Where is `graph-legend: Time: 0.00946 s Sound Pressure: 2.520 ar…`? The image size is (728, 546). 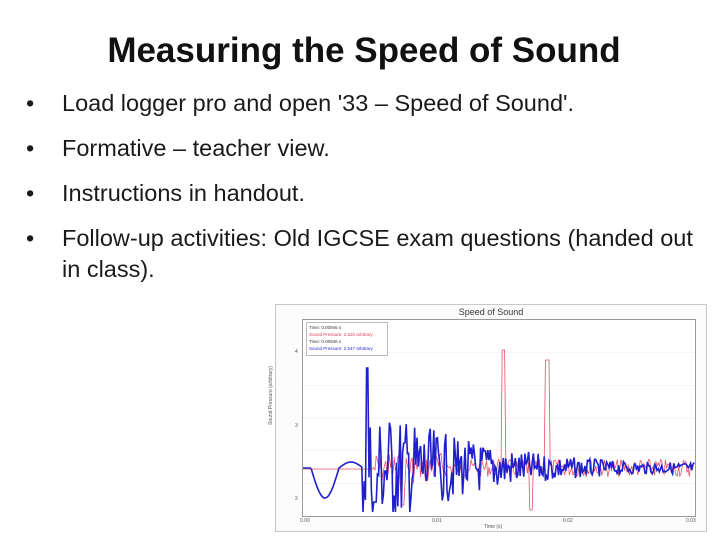
graph-legend: Time: 0.00946 s Sound Pressure: 2.520 ar… is located at coordinates (347, 339).